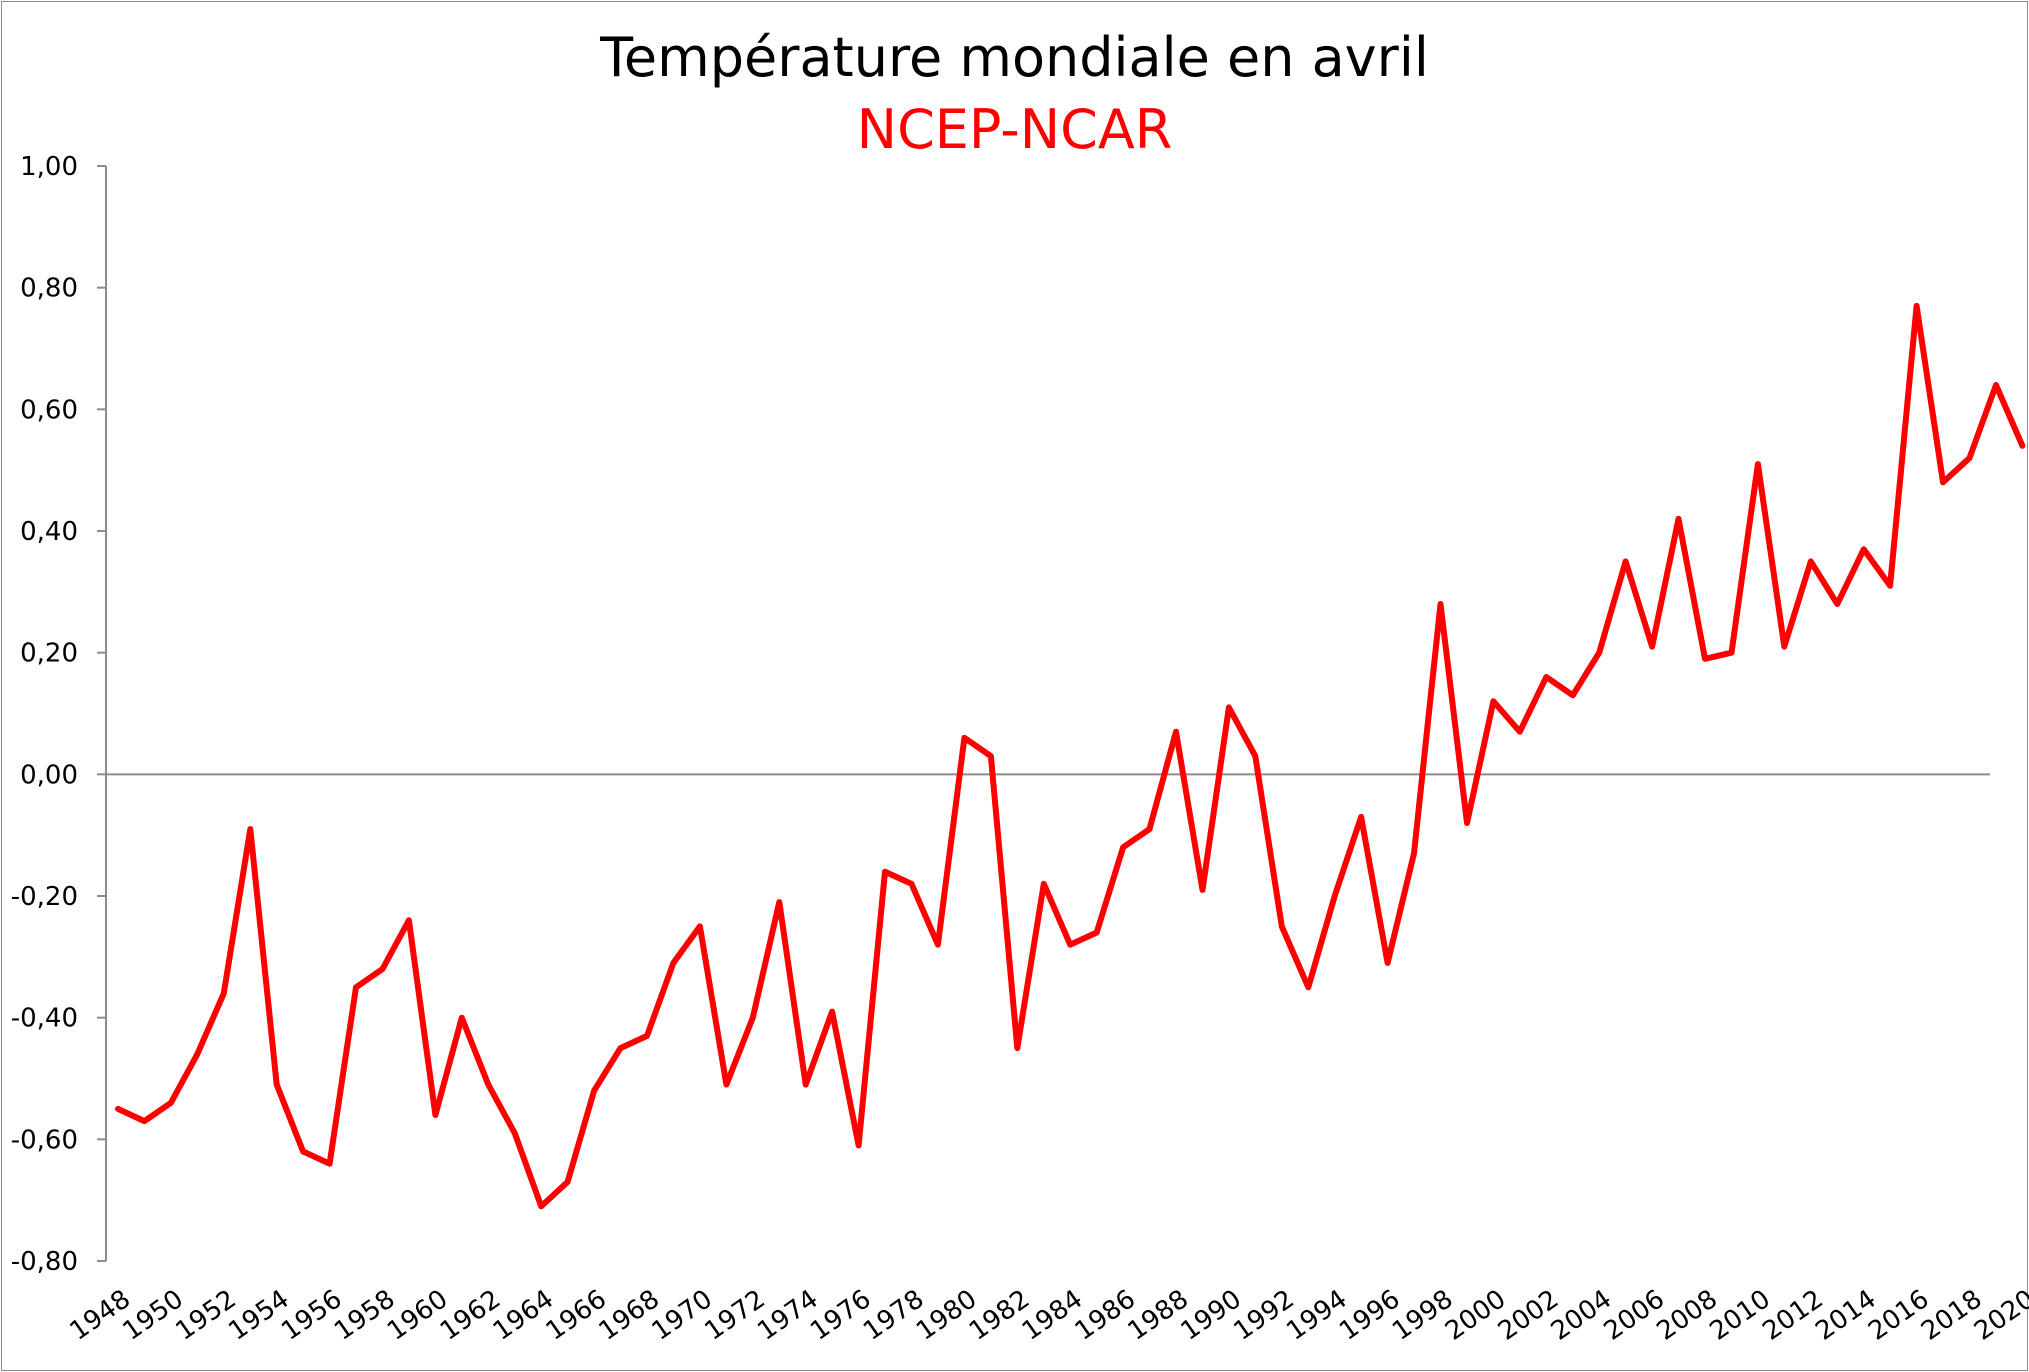  What do you see at coordinates (999, 1315) in the screenshot?
I see `x-tick-label: 1982` at bounding box center [999, 1315].